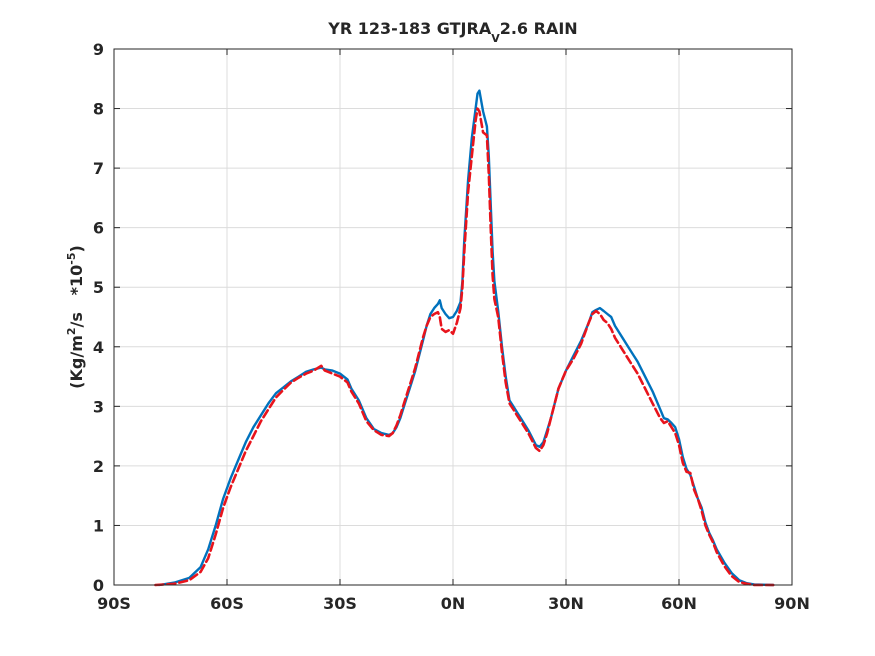  What do you see at coordinates (98, 466) in the screenshot?
I see `y-tick-label: 2` at bounding box center [98, 466].